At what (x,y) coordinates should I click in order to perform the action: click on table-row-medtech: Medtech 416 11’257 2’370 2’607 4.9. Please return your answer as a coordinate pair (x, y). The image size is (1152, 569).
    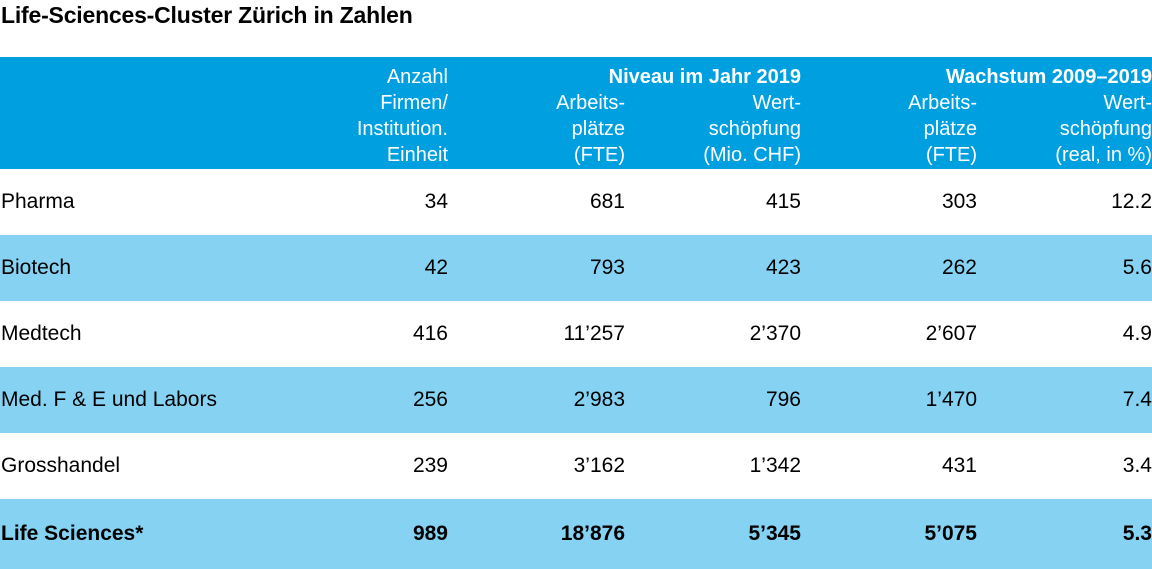
    Looking at the image, I should click on (576, 334).